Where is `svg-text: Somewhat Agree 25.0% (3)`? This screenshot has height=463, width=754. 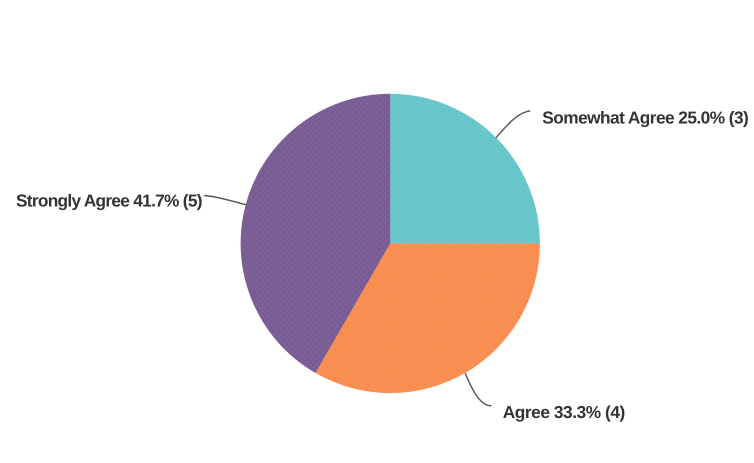
svg-text: Somewhat Agree 25.0% (3) is located at coordinates (645, 117).